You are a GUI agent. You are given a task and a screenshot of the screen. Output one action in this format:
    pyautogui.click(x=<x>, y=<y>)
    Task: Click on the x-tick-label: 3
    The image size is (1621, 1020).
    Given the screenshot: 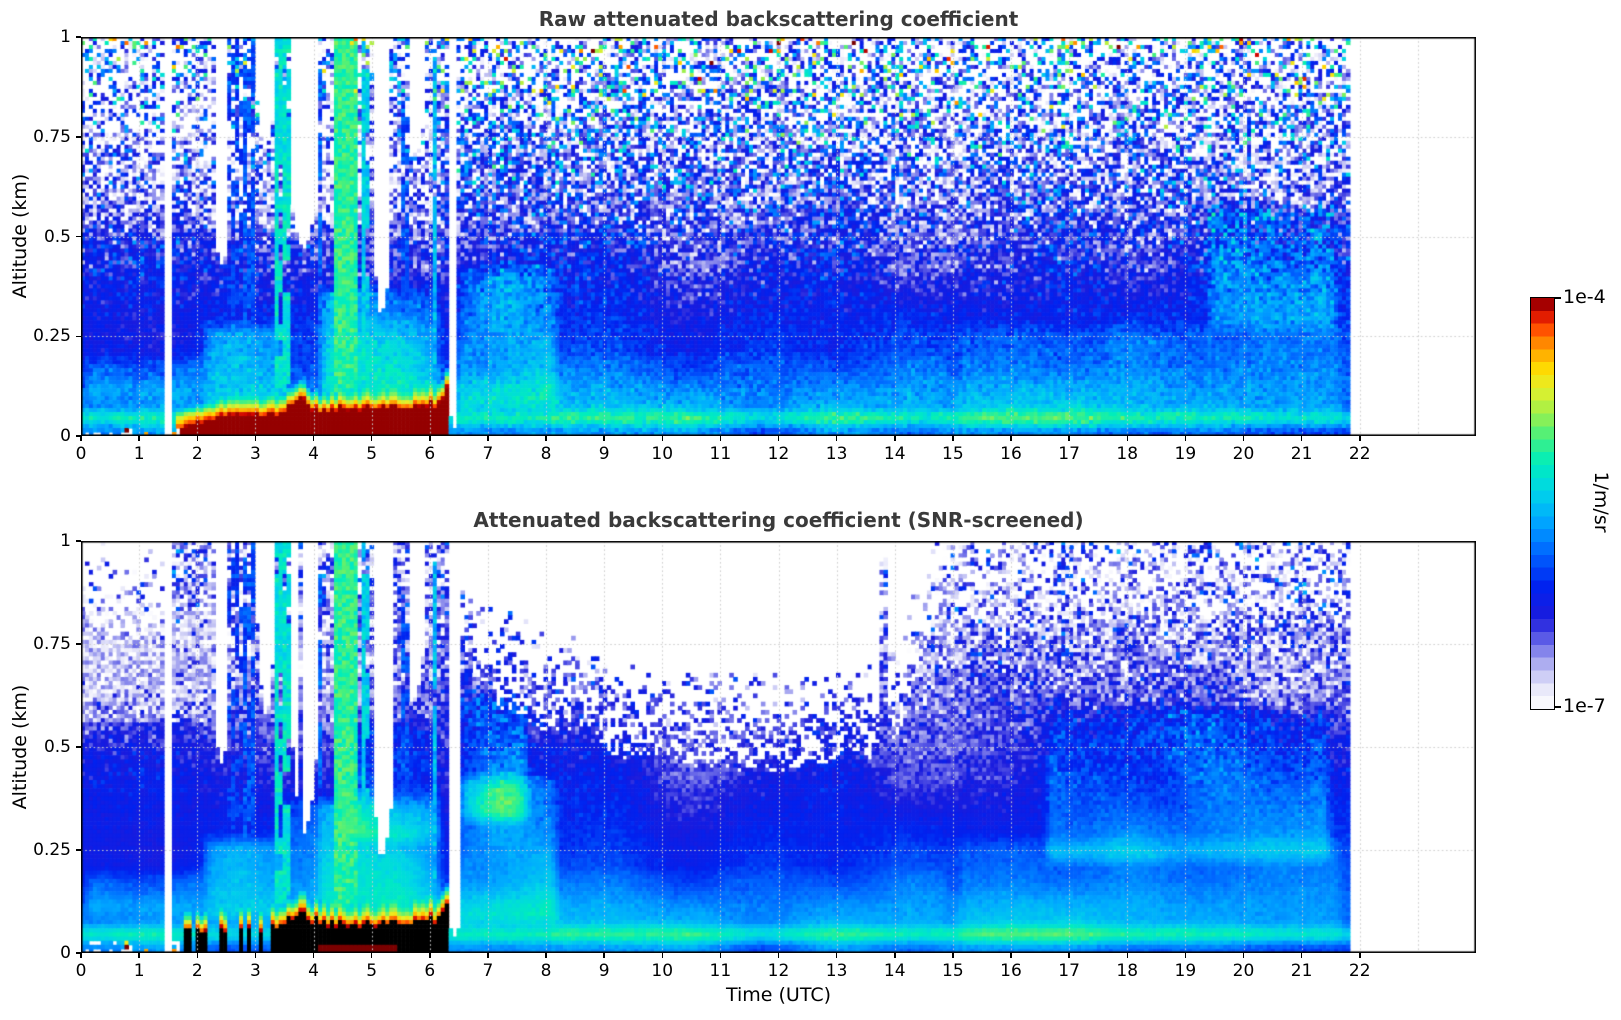 What is the action you would take?
    pyautogui.click(x=255, y=454)
    